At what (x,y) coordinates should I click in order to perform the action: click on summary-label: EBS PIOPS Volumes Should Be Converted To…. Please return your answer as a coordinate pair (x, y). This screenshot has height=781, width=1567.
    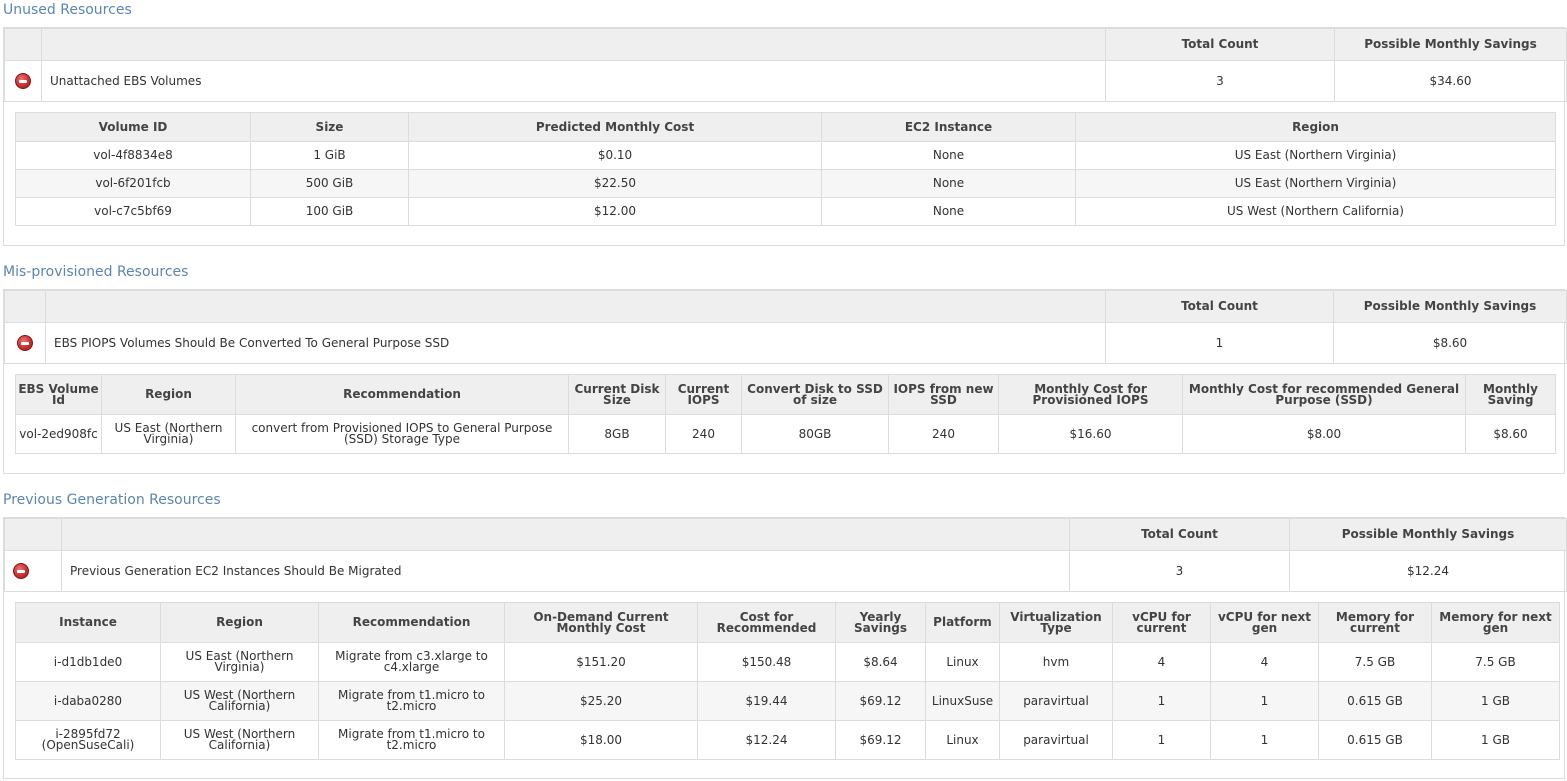
    Looking at the image, I should click on (575, 343).